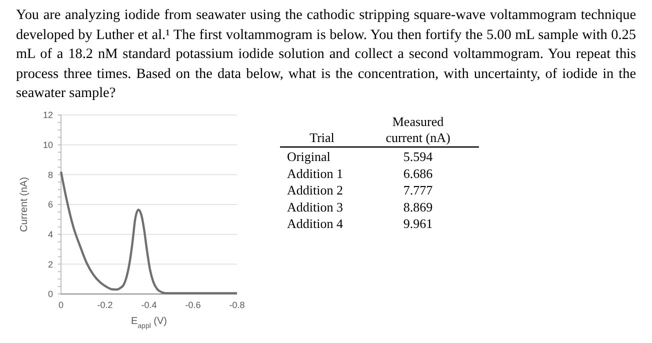 Image resolution: width=652 pixels, height=343 pixels. What do you see at coordinates (418, 156) in the screenshot?
I see `data-label: 5.594` at bounding box center [418, 156].